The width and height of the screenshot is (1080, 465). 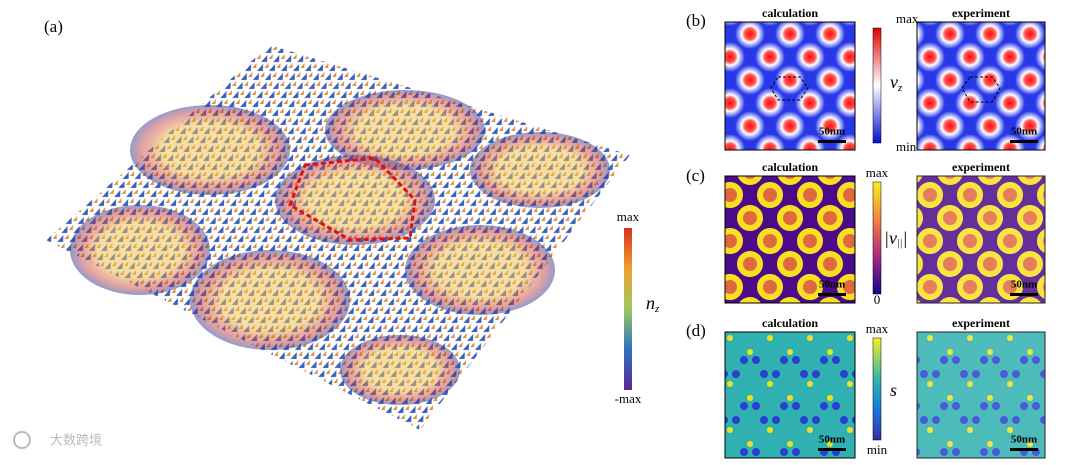 I want to click on colorbar-min: 0, so click(x=877, y=299).